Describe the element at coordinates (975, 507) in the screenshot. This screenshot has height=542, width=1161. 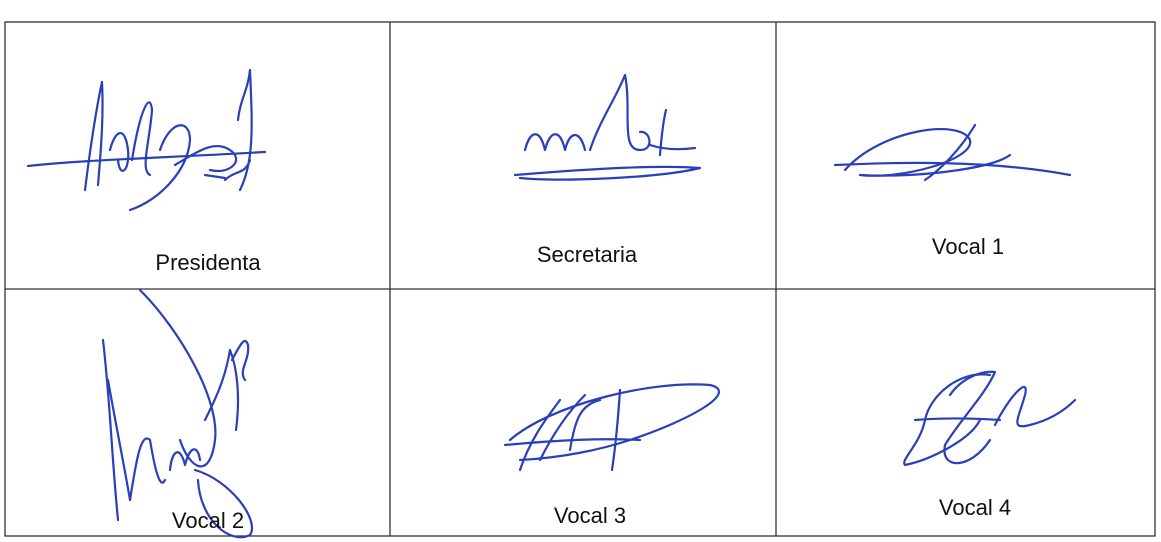
I see `role-label: Vocal 4` at that location.